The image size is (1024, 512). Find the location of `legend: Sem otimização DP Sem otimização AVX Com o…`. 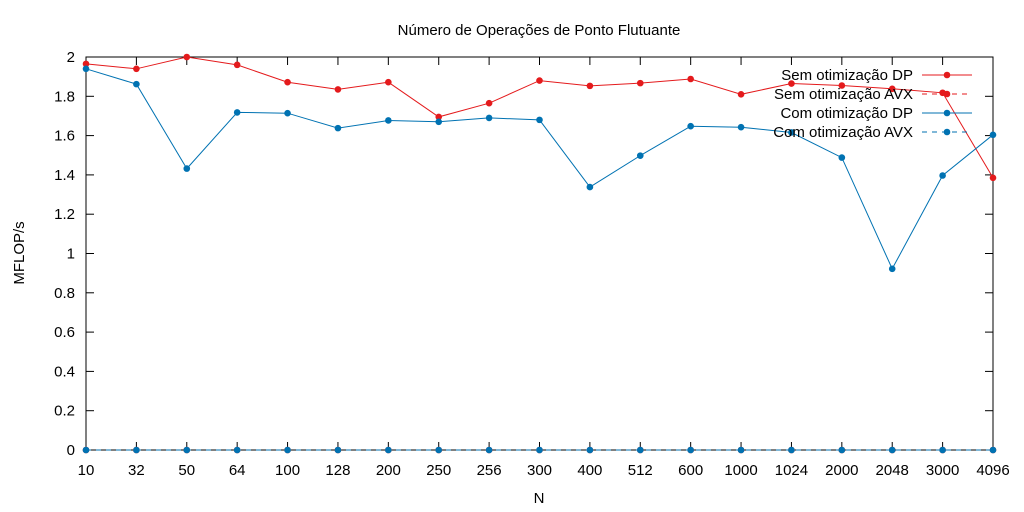

legend: Sem otimização DP Sem otimização AVX Com o… is located at coordinates (872, 104).